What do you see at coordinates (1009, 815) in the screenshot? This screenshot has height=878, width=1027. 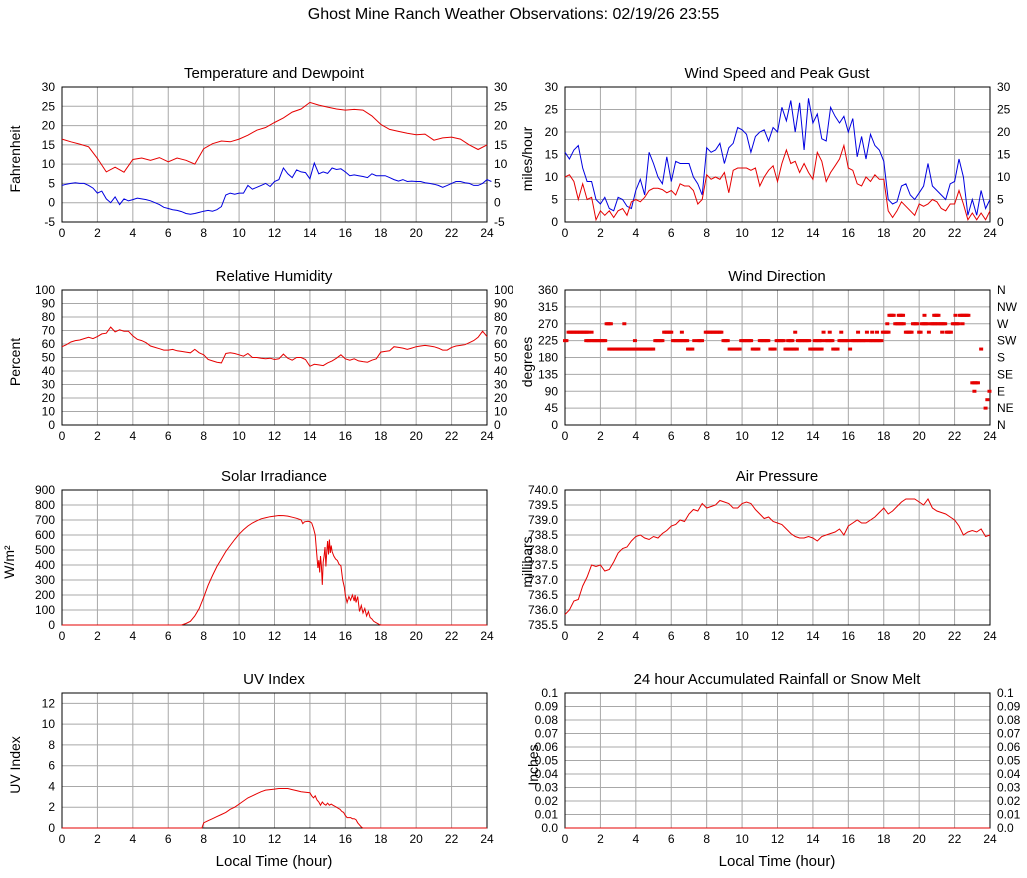 I see `y-tick-label-right: 0.01` at bounding box center [1009, 815].